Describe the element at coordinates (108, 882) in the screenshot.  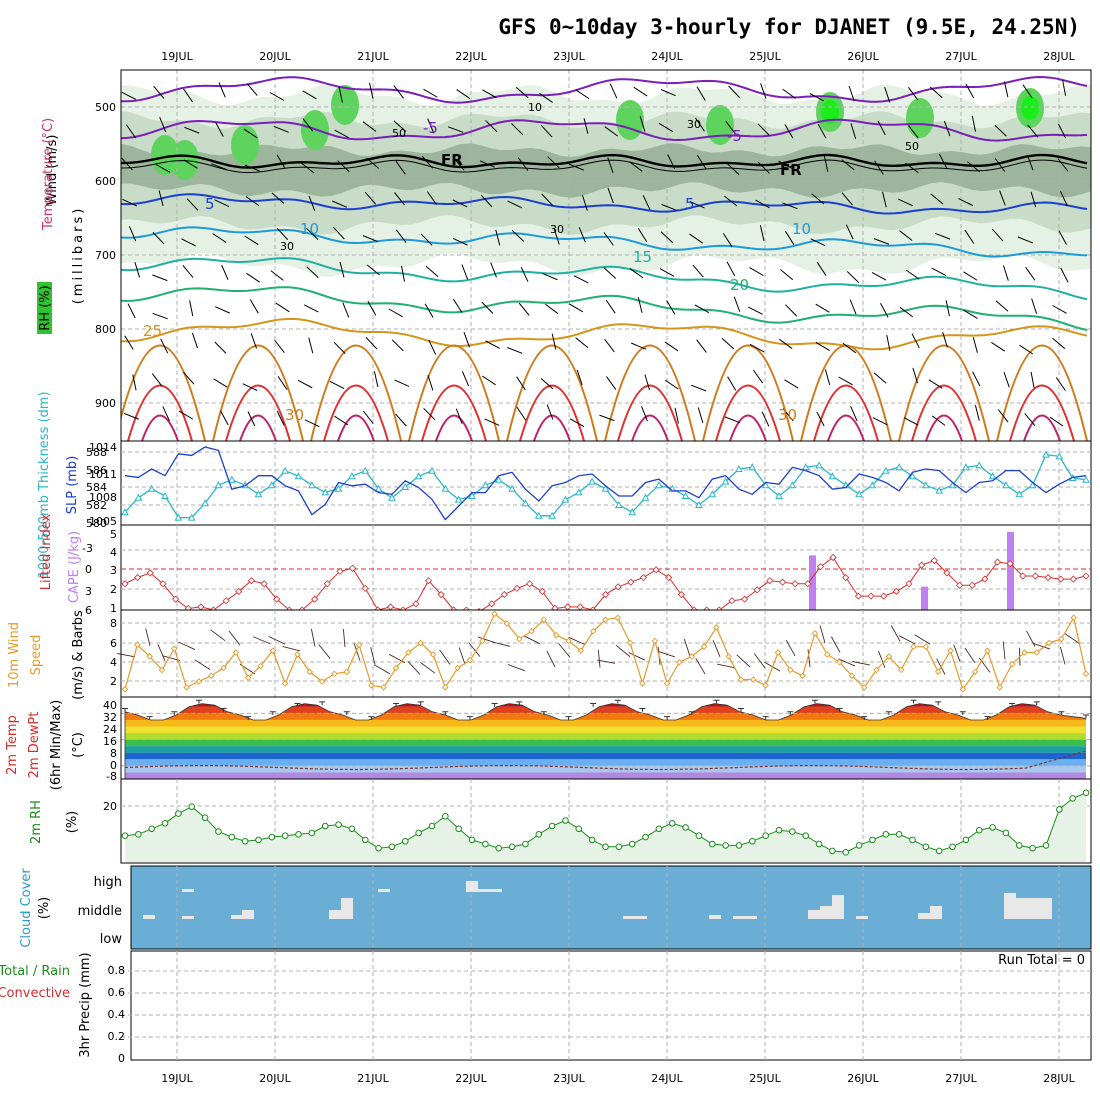
I see `cloud-level-high: high` at that location.